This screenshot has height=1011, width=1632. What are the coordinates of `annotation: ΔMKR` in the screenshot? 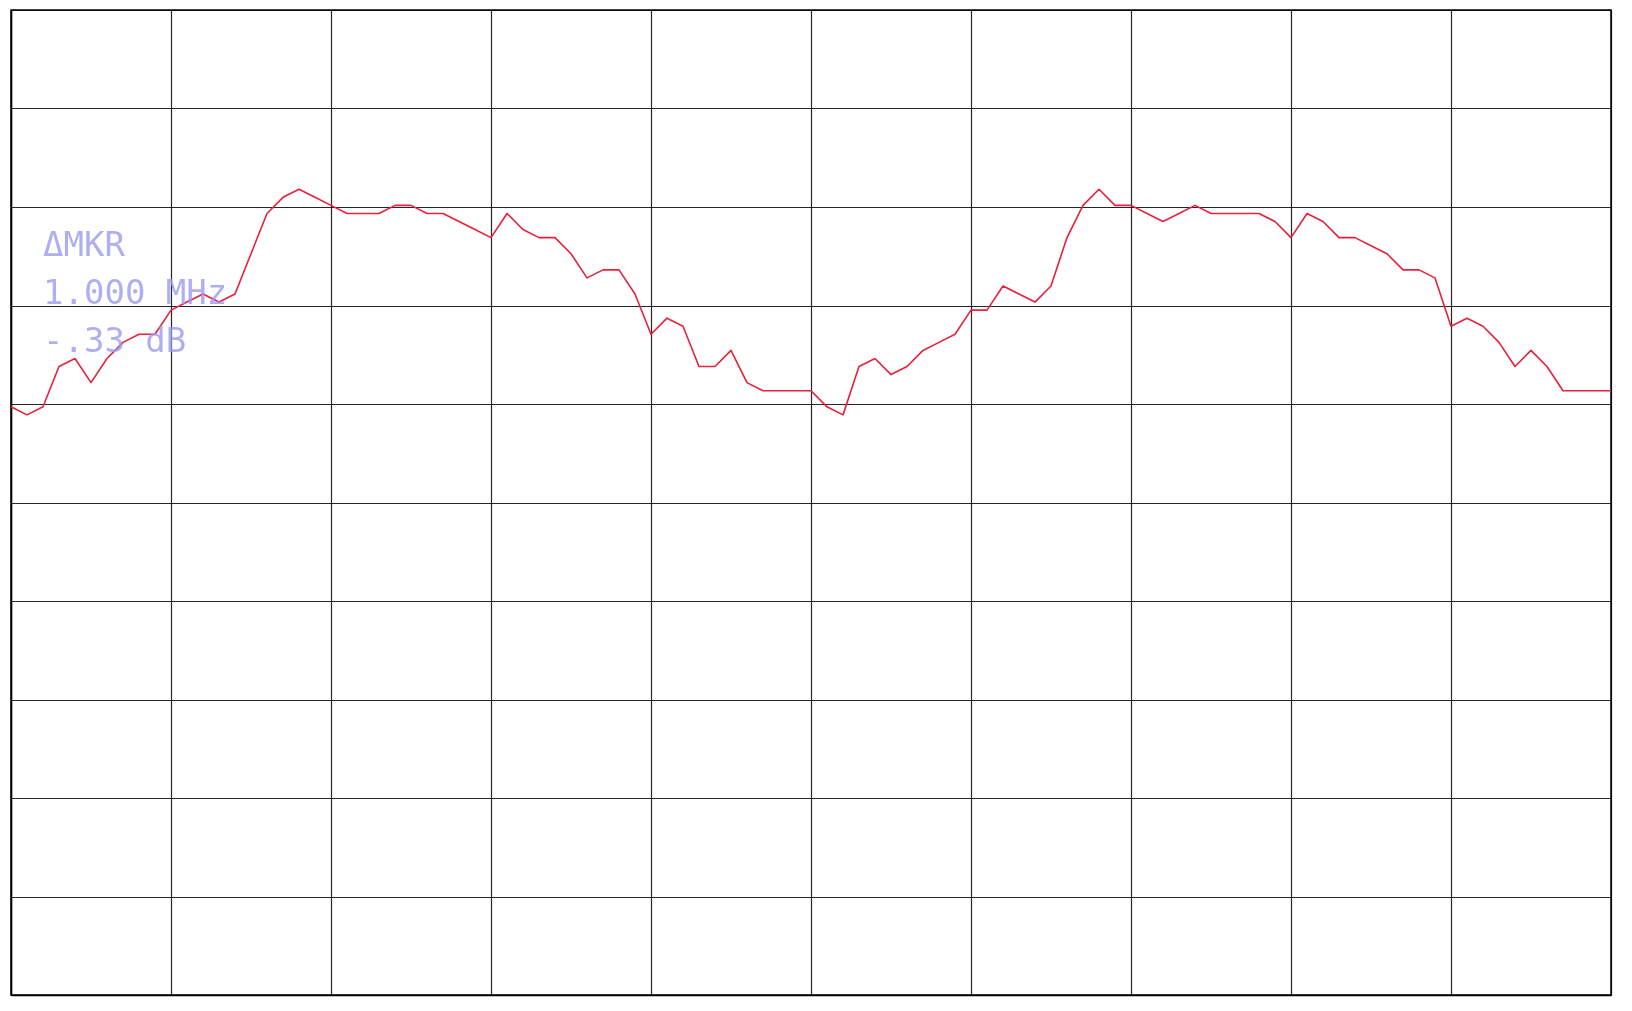 It's located at (84, 244).